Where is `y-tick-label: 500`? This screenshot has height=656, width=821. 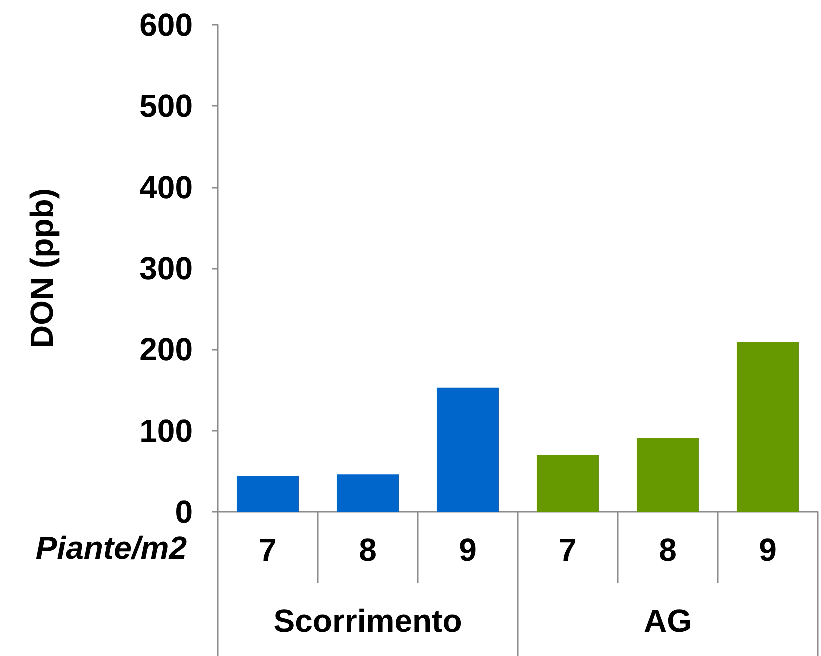 y-tick-label: 500 is located at coordinates (166, 106).